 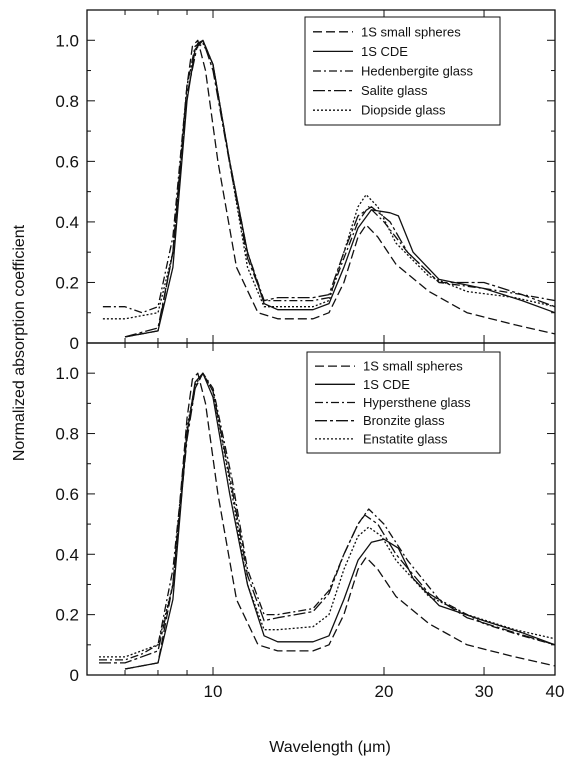 I want to click on x-tick-label: 20, so click(x=384, y=691).